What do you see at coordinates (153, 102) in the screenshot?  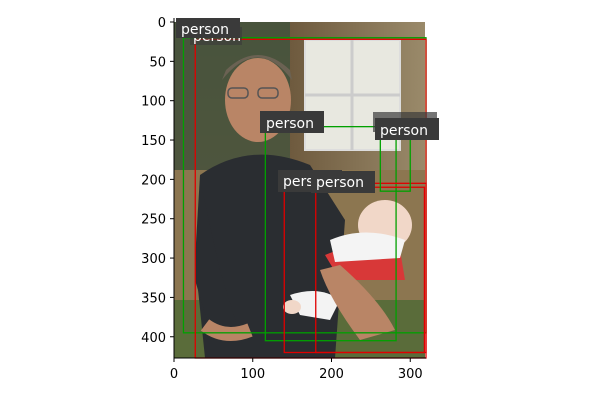 I see `y-tick-label: 100` at bounding box center [153, 102].